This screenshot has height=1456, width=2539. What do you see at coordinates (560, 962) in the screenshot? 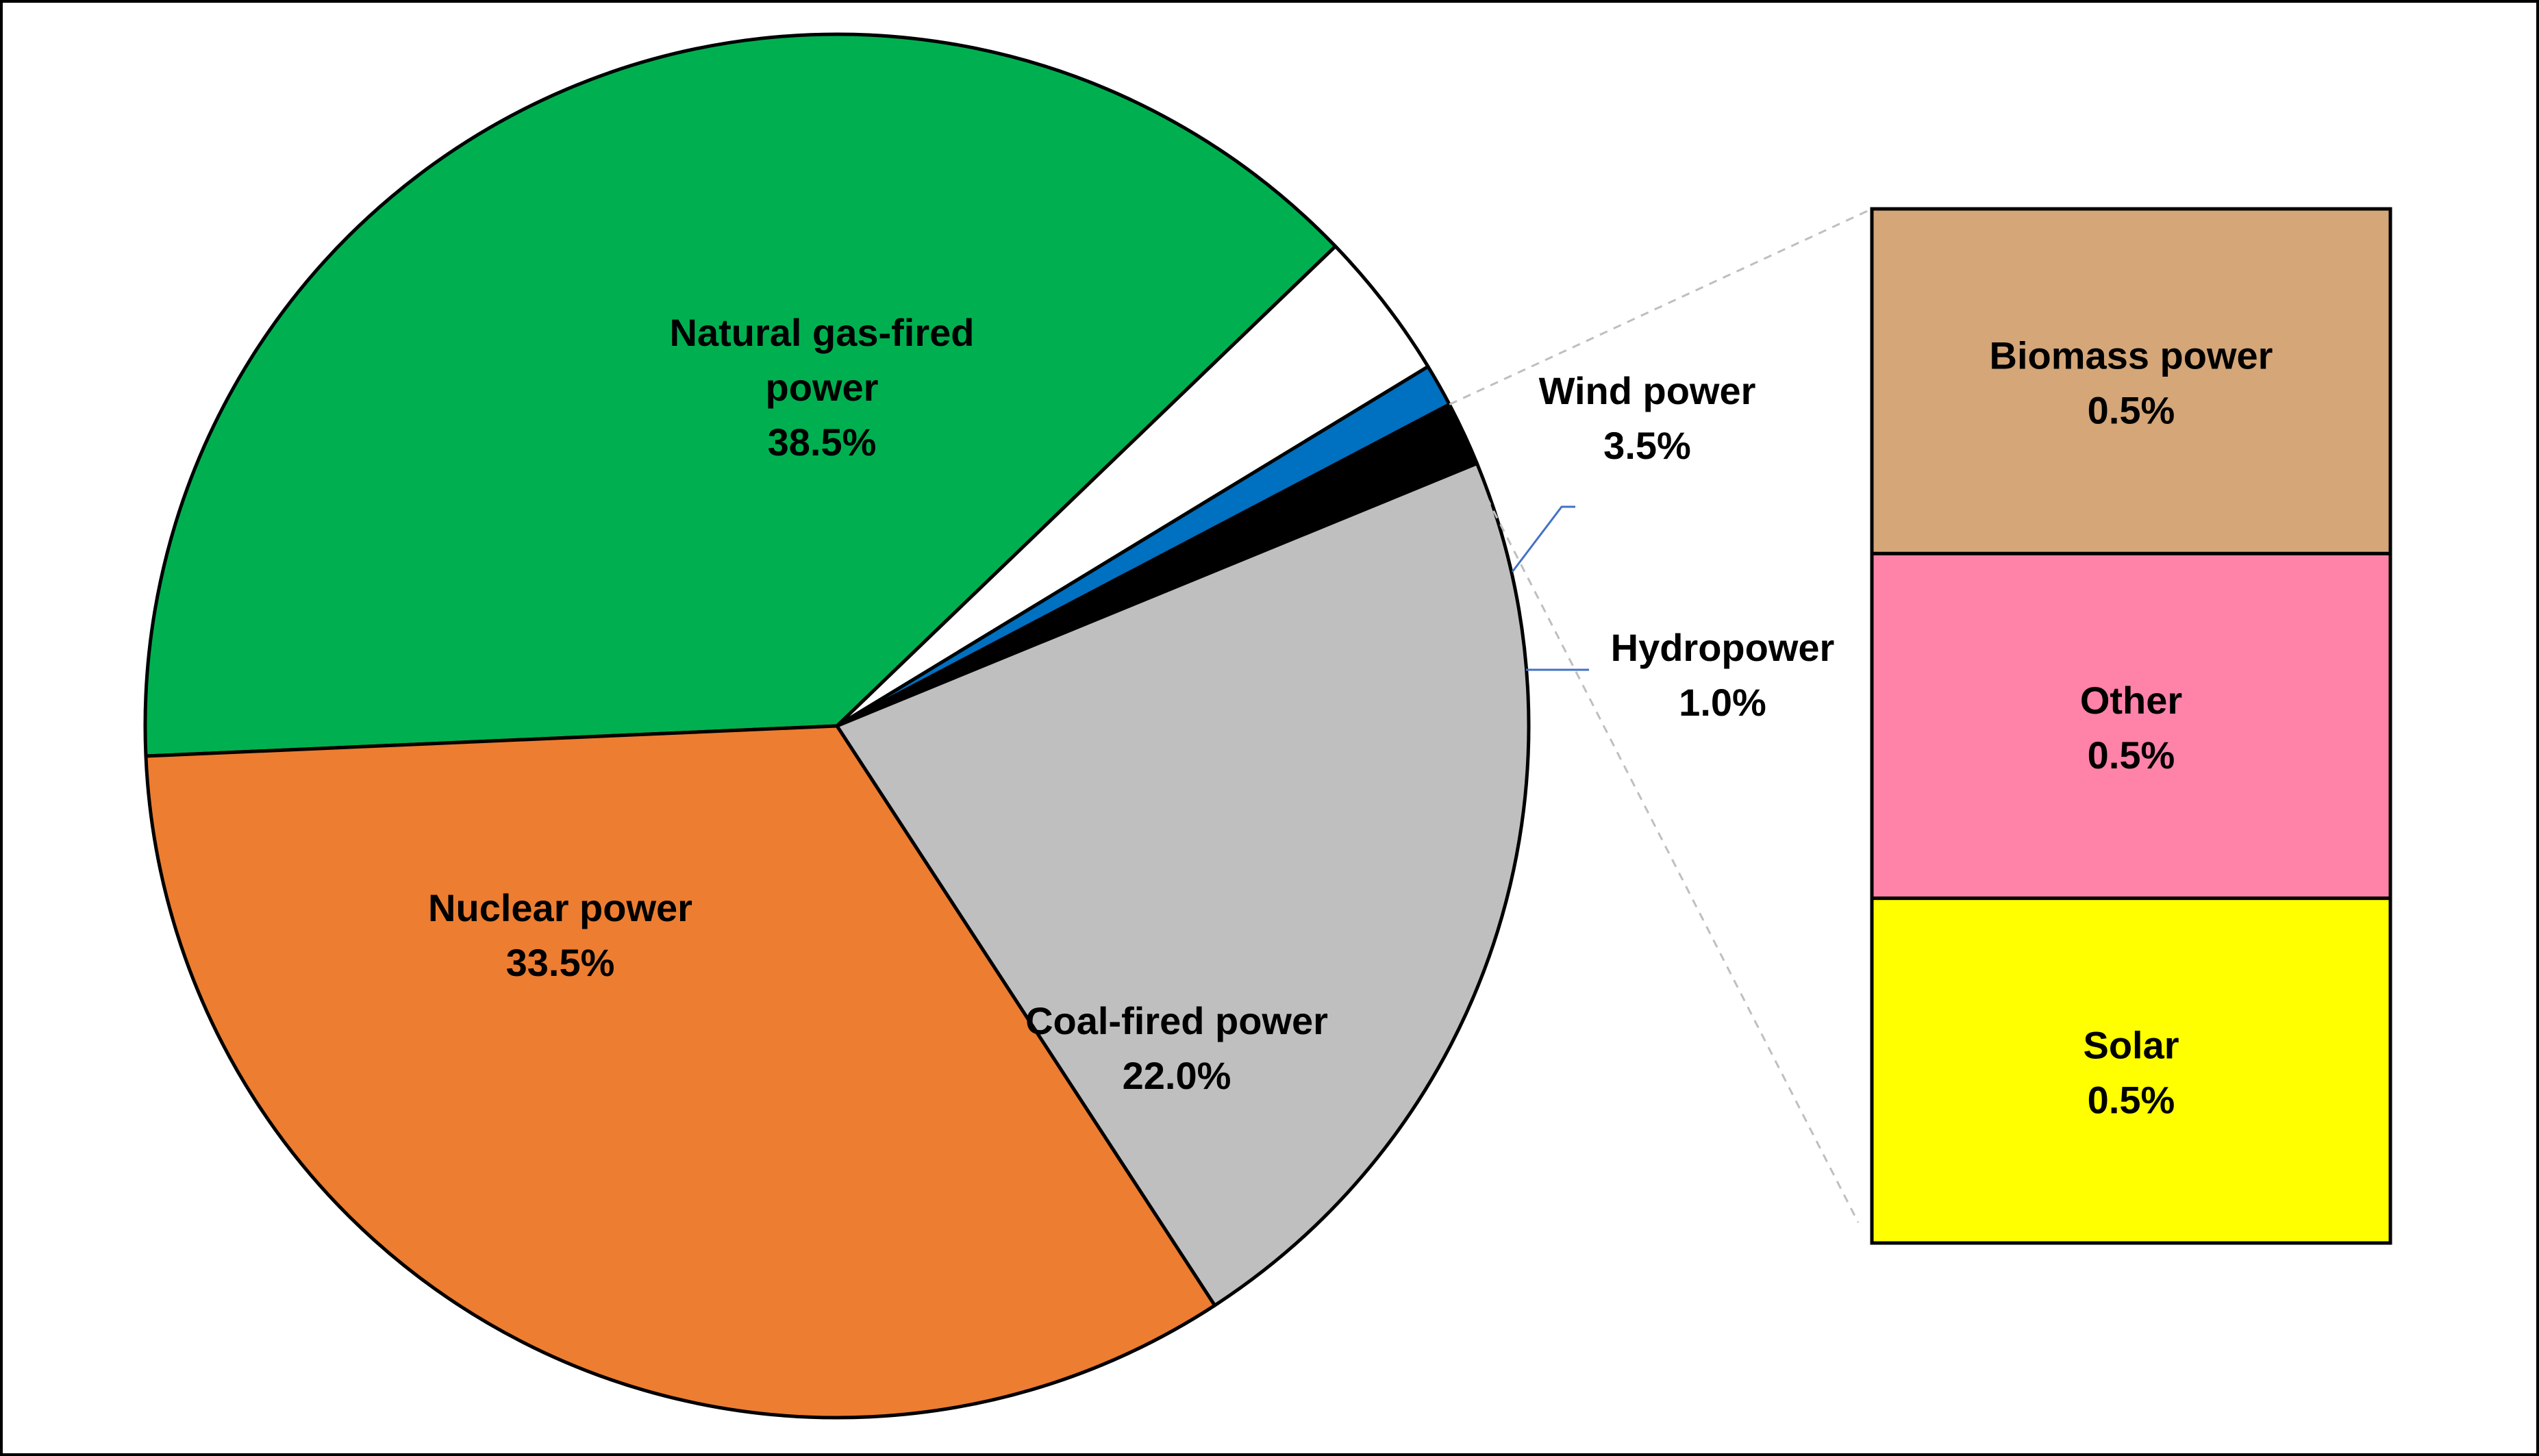
I see `slice-value-label: 33.5%` at bounding box center [560, 962].